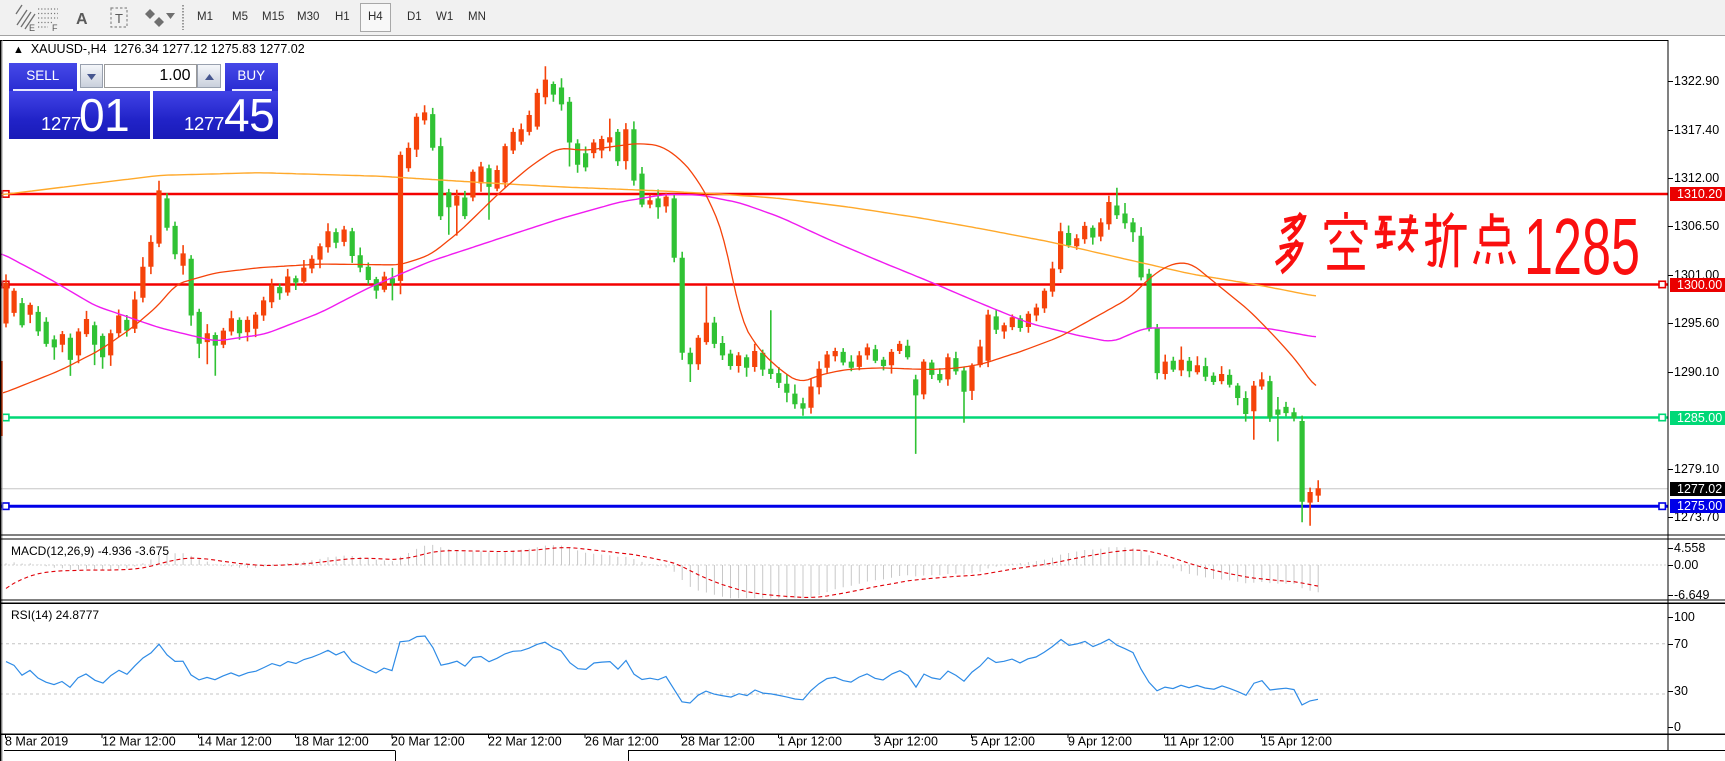 The height and width of the screenshot is (761, 1725). What do you see at coordinates (139, 742) in the screenshot?
I see `svg-text: 12 Mar 12:00` at bounding box center [139, 742].